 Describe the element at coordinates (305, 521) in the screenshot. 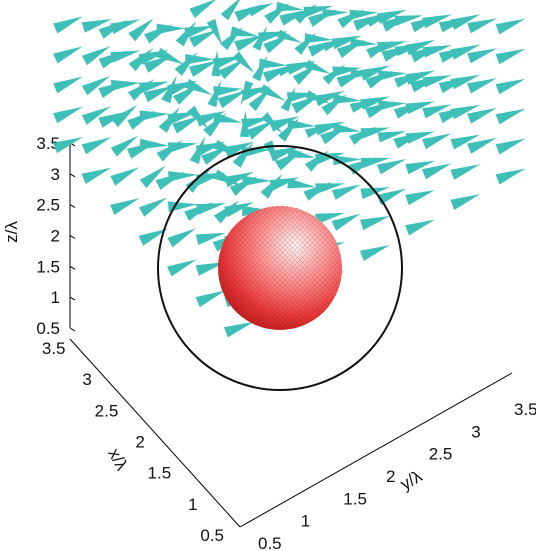

I see `y-tick-label: 1` at that location.